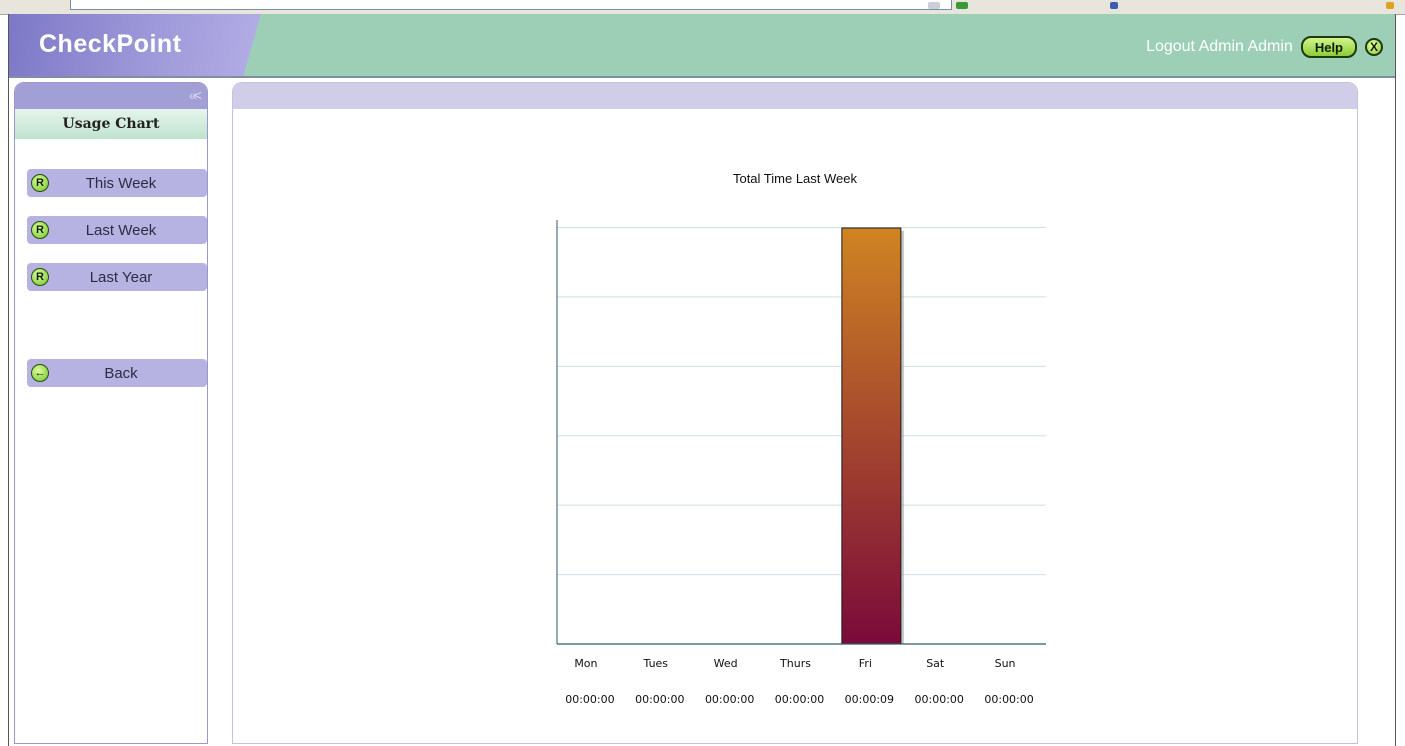 This screenshot has height=746, width=1405. What do you see at coordinates (121, 230) in the screenshot?
I see `sidebar-item-label: Last Week` at bounding box center [121, 230].